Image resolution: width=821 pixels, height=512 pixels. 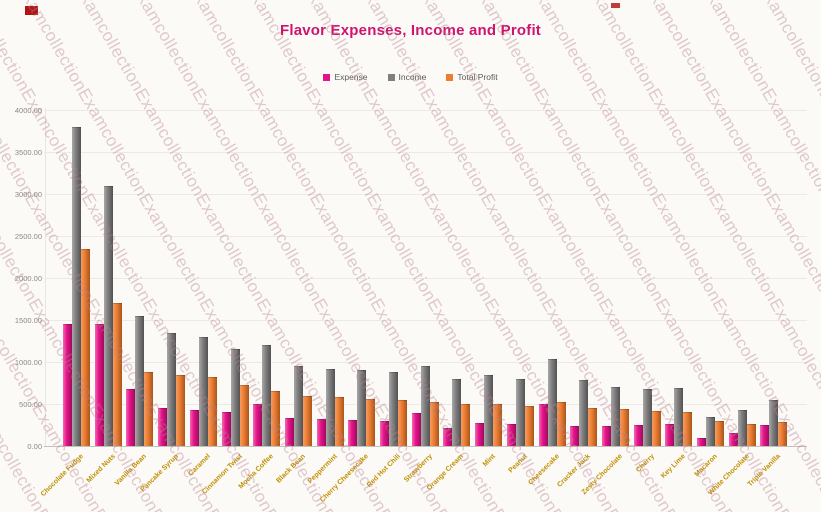 I want to click on income-swatch-icon, so click(x=391, y=77).